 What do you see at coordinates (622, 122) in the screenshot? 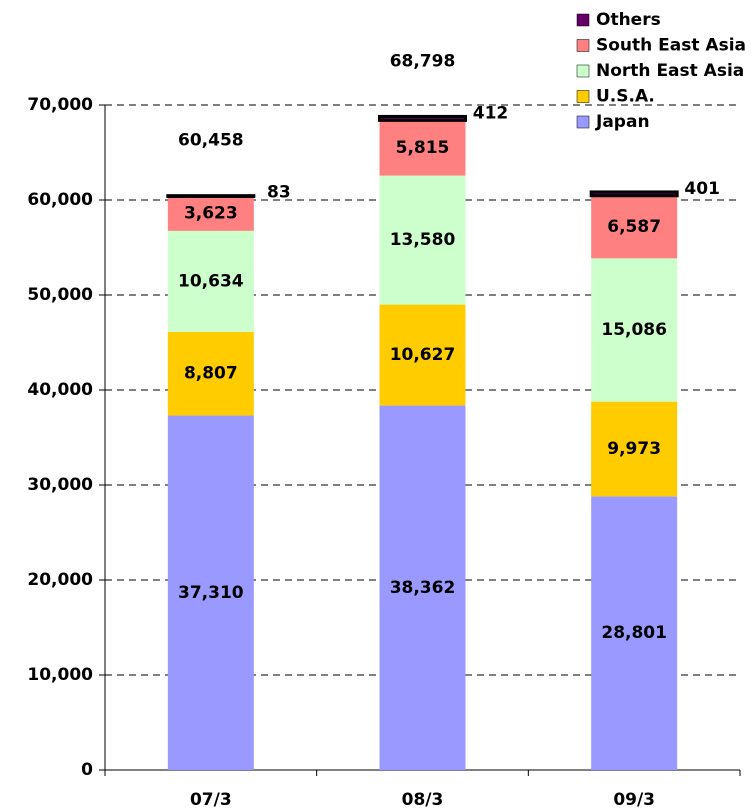
I see `legend-label: Japan` at bounding box center [622, 122].